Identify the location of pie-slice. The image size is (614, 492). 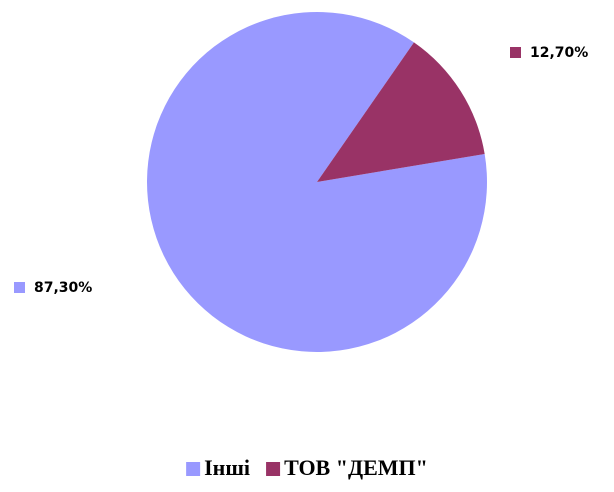
(401, 112).